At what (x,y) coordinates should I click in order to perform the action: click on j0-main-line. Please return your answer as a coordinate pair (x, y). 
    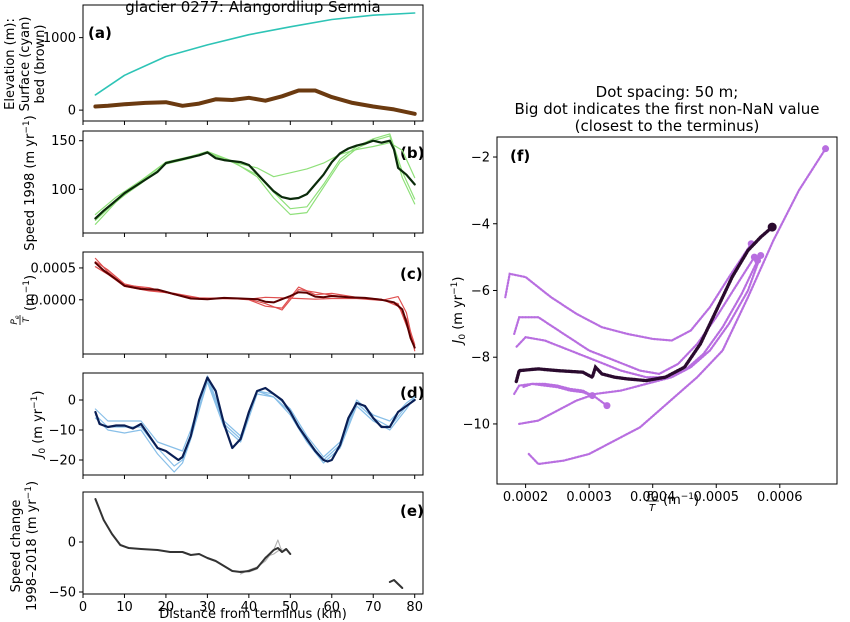
    Looking at the image, I should click on (255, 419).